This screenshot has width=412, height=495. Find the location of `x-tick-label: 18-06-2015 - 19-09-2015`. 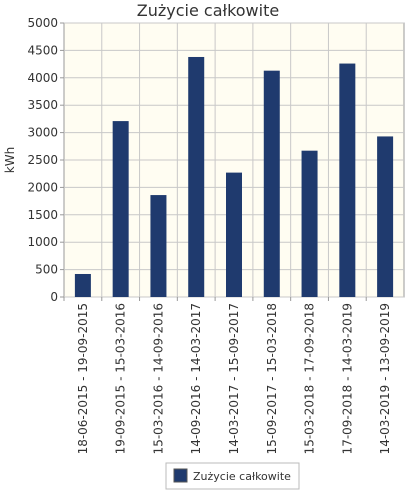

x-tick-label: 18-06-2015 - 19-09-2015 is located at coordinates (83, 378).